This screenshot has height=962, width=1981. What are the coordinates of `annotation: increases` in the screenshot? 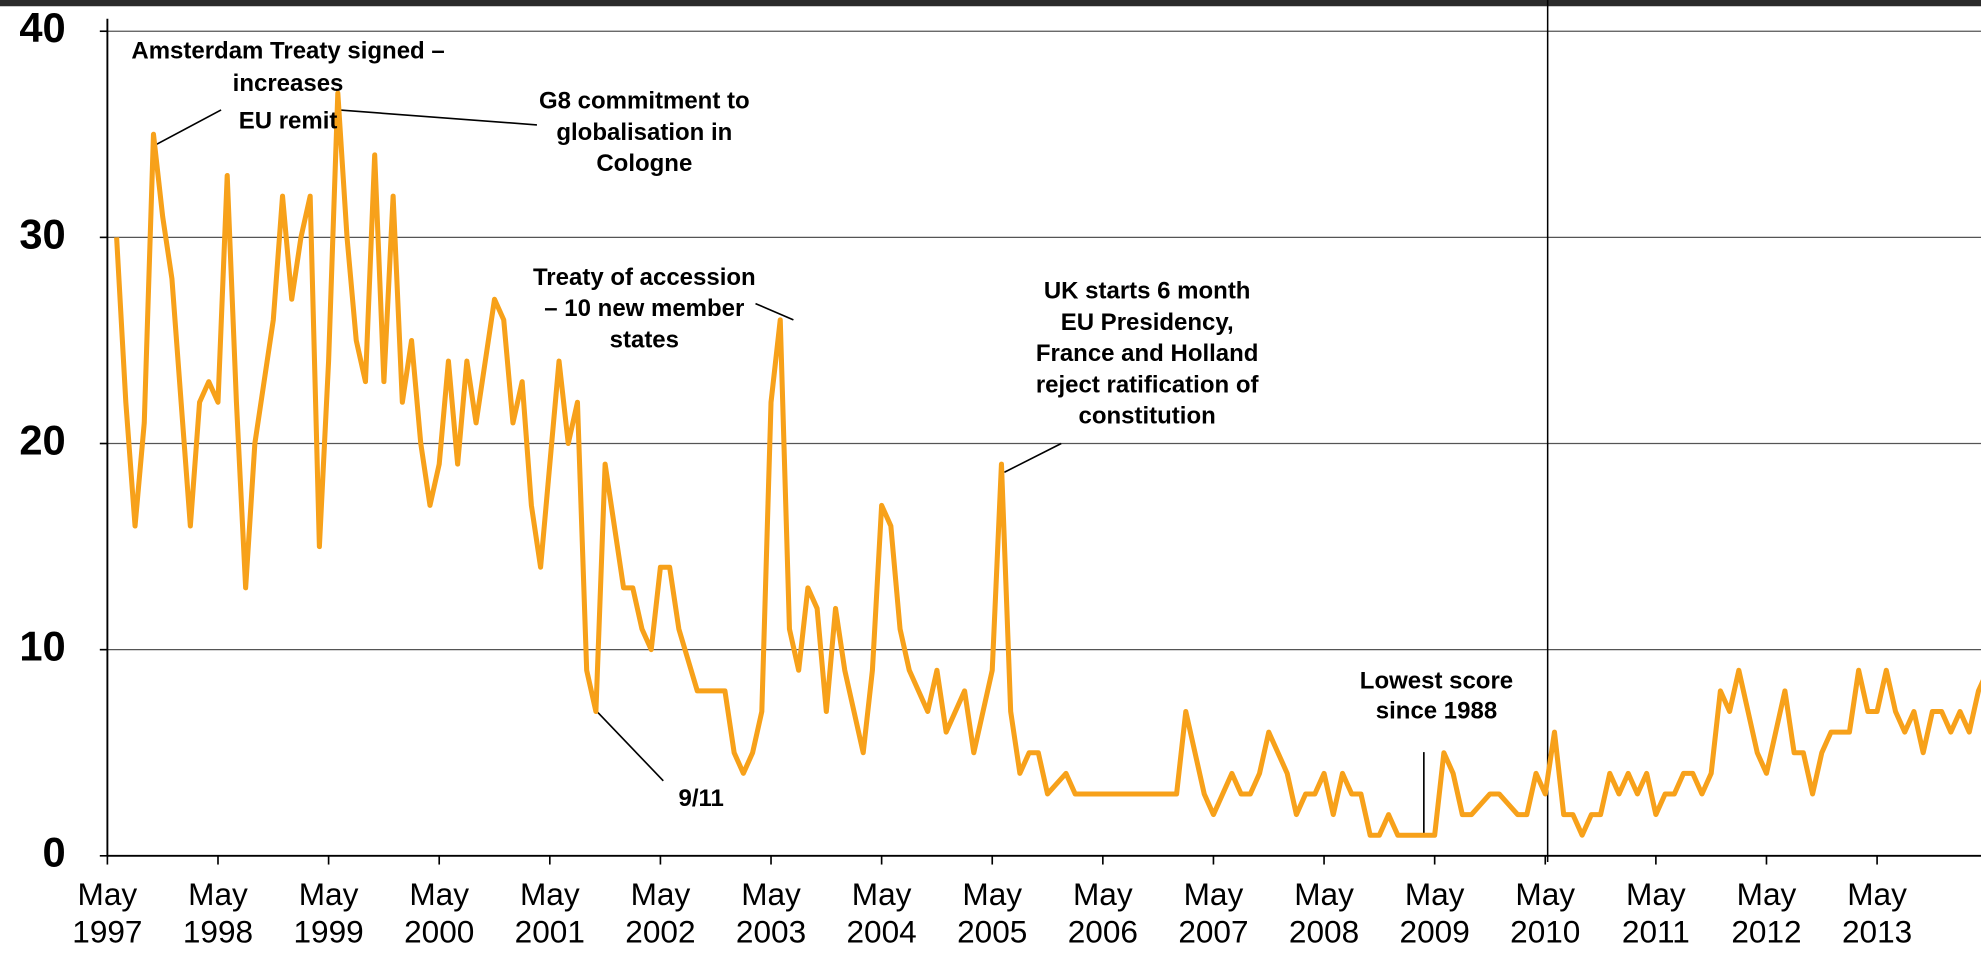 It's located at (288, 83).